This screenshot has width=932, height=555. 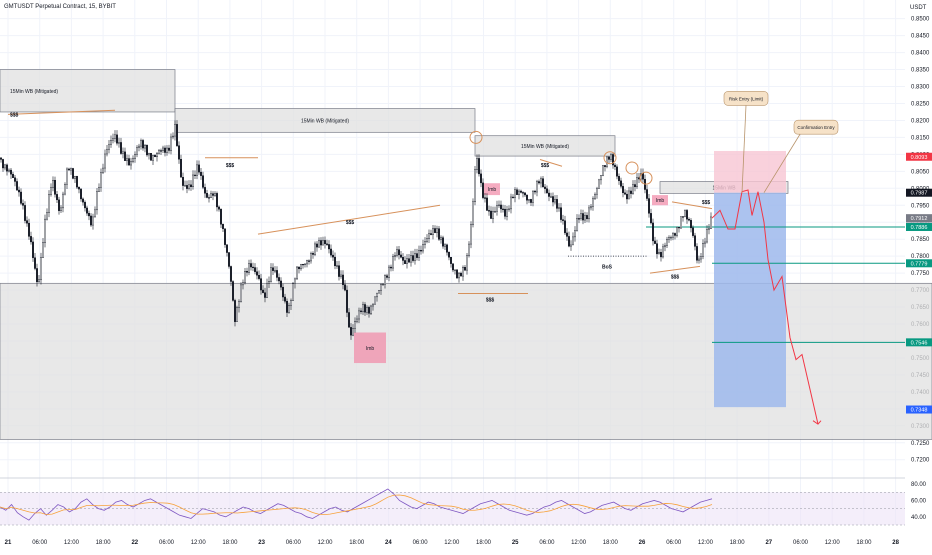 What do you see at coordinates (920, 206) in the screenshot?
I see `y-tick-label: 0.7950` at bounding box center [920, 206].